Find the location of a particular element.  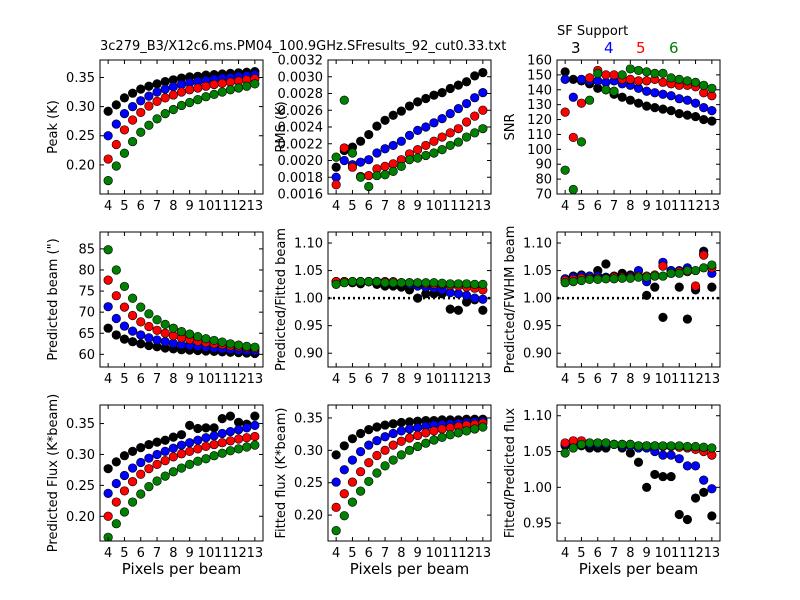

y-tick-label: 100 is located at coordinates (539, 150).